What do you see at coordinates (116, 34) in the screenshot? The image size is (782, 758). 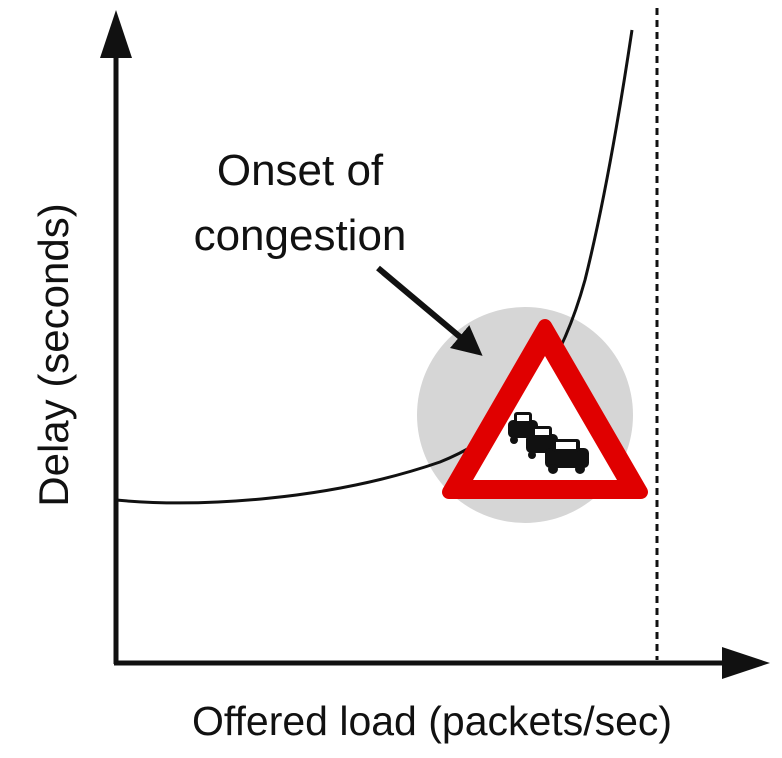 I see `y-axis-arrow` at bounding box center [116, 34].